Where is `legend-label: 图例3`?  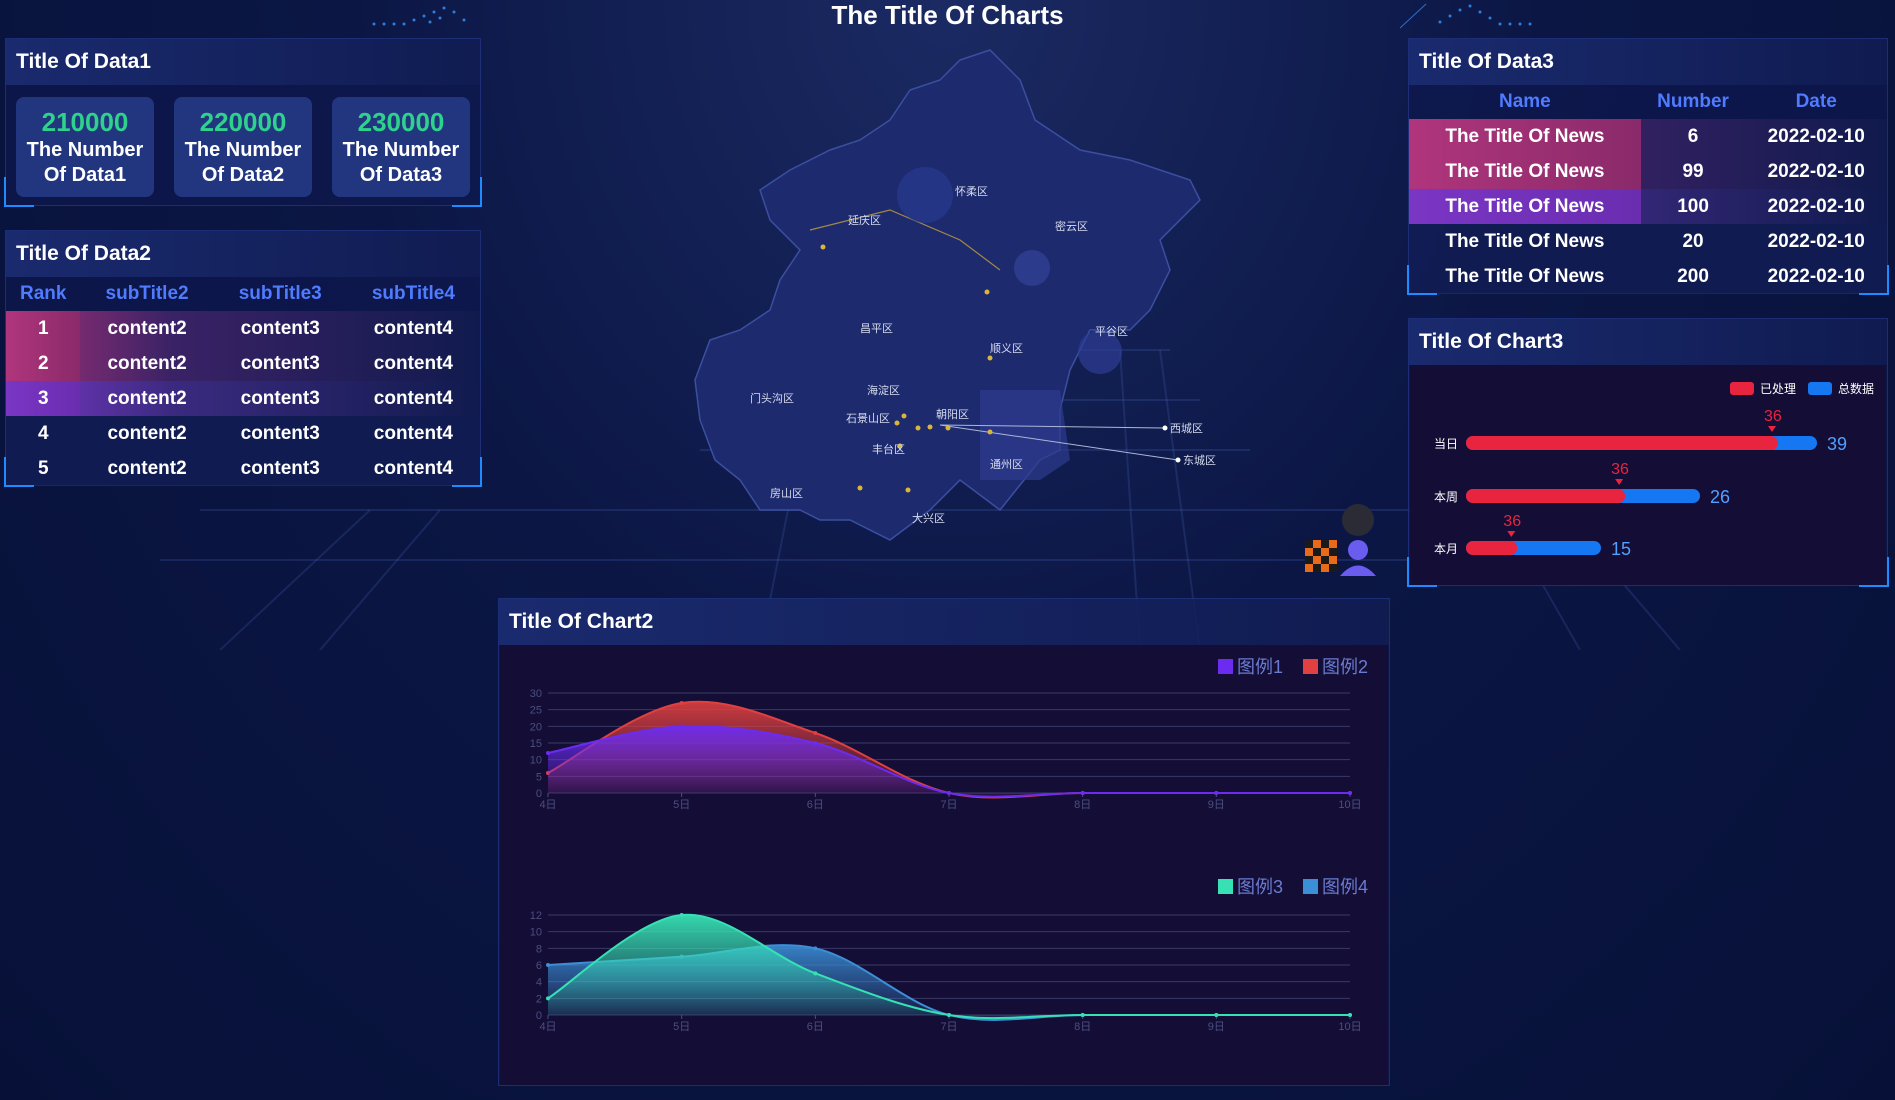
legend-label: 图例3 is located at coordinates (1260, 887).